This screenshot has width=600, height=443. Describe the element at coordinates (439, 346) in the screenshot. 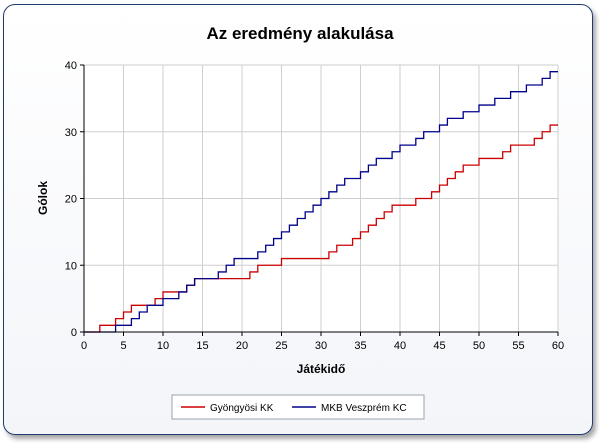

I see `x-tick-label: 45` at that location.